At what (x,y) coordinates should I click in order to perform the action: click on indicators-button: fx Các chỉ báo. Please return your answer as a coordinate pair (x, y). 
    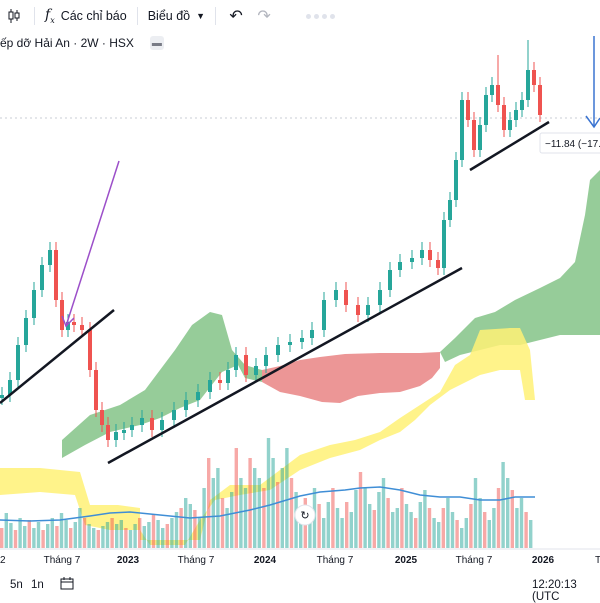
    Looking at the image, I should click on (86, 16).